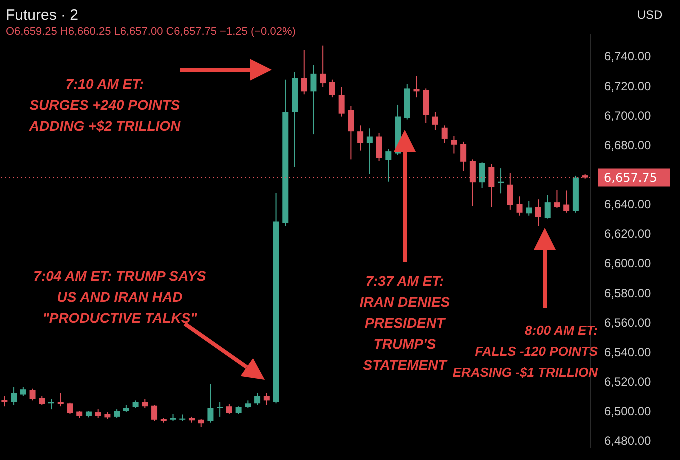  Describe the element at coordinates (628, 323) in the screenshot. I see `y-tick-label: 6,560.00` at that location.